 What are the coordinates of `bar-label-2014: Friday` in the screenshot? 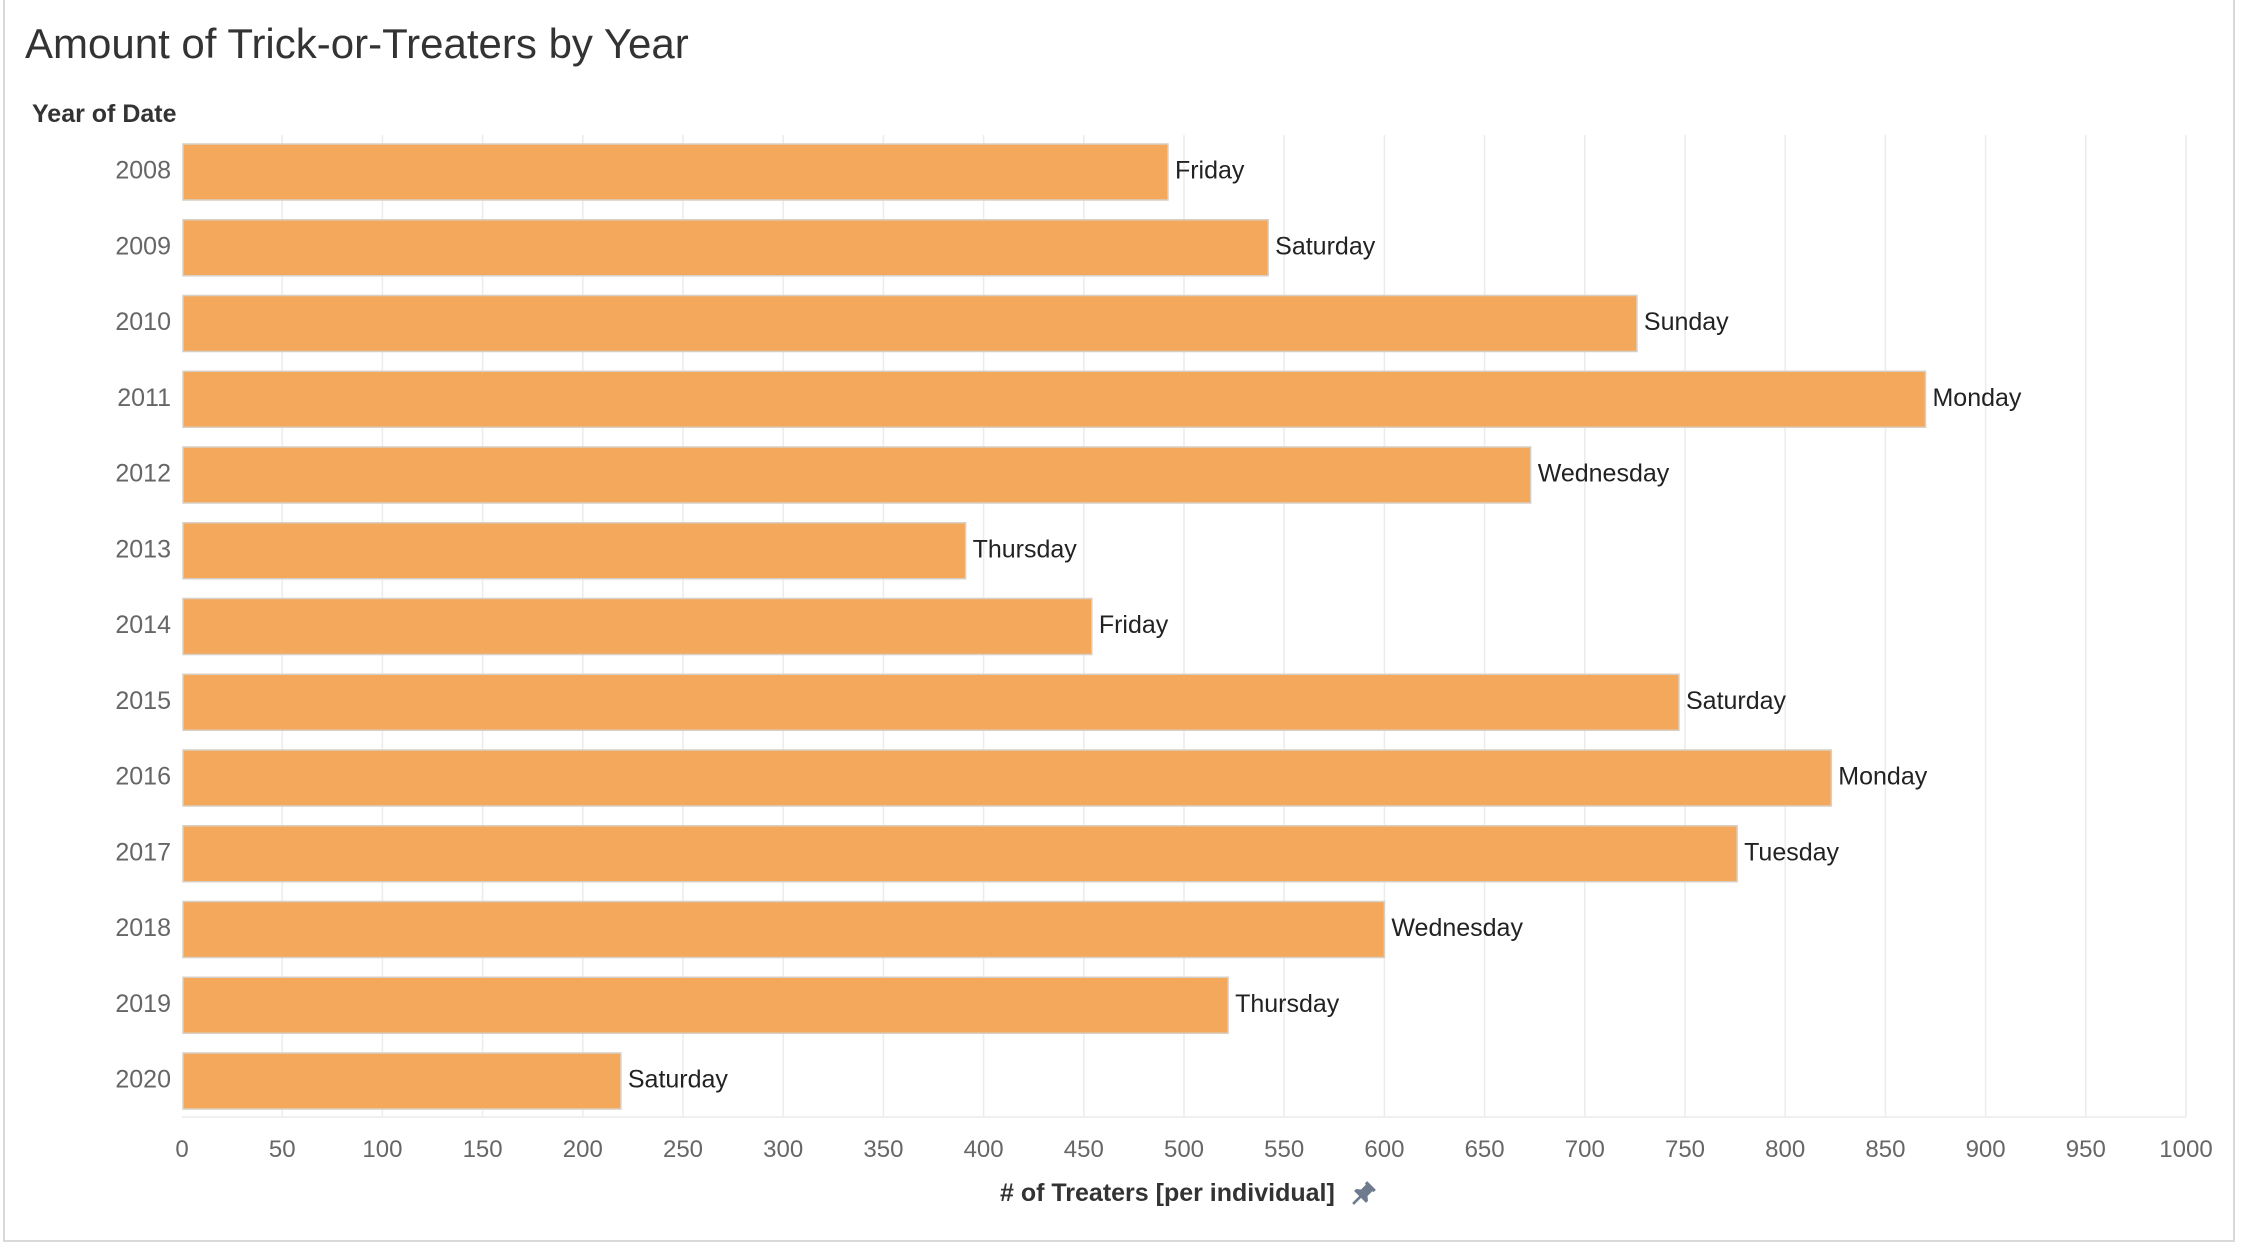 It's located at (1134, 625).